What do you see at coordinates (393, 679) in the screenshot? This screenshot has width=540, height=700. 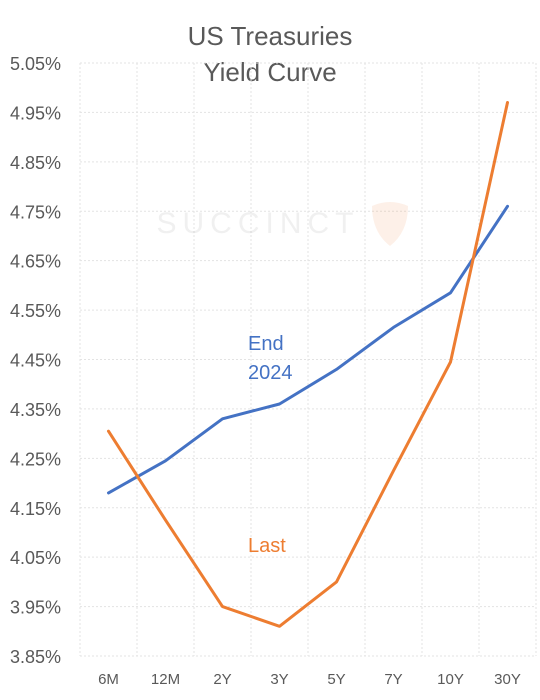 I see `x-tick-label: 7Y` at bounding box center [393, 679].